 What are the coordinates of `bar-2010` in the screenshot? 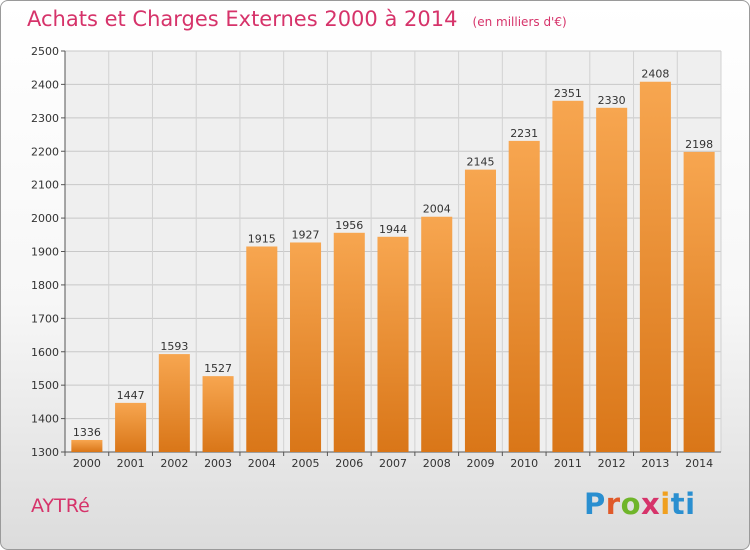 It's located at (524, 296).